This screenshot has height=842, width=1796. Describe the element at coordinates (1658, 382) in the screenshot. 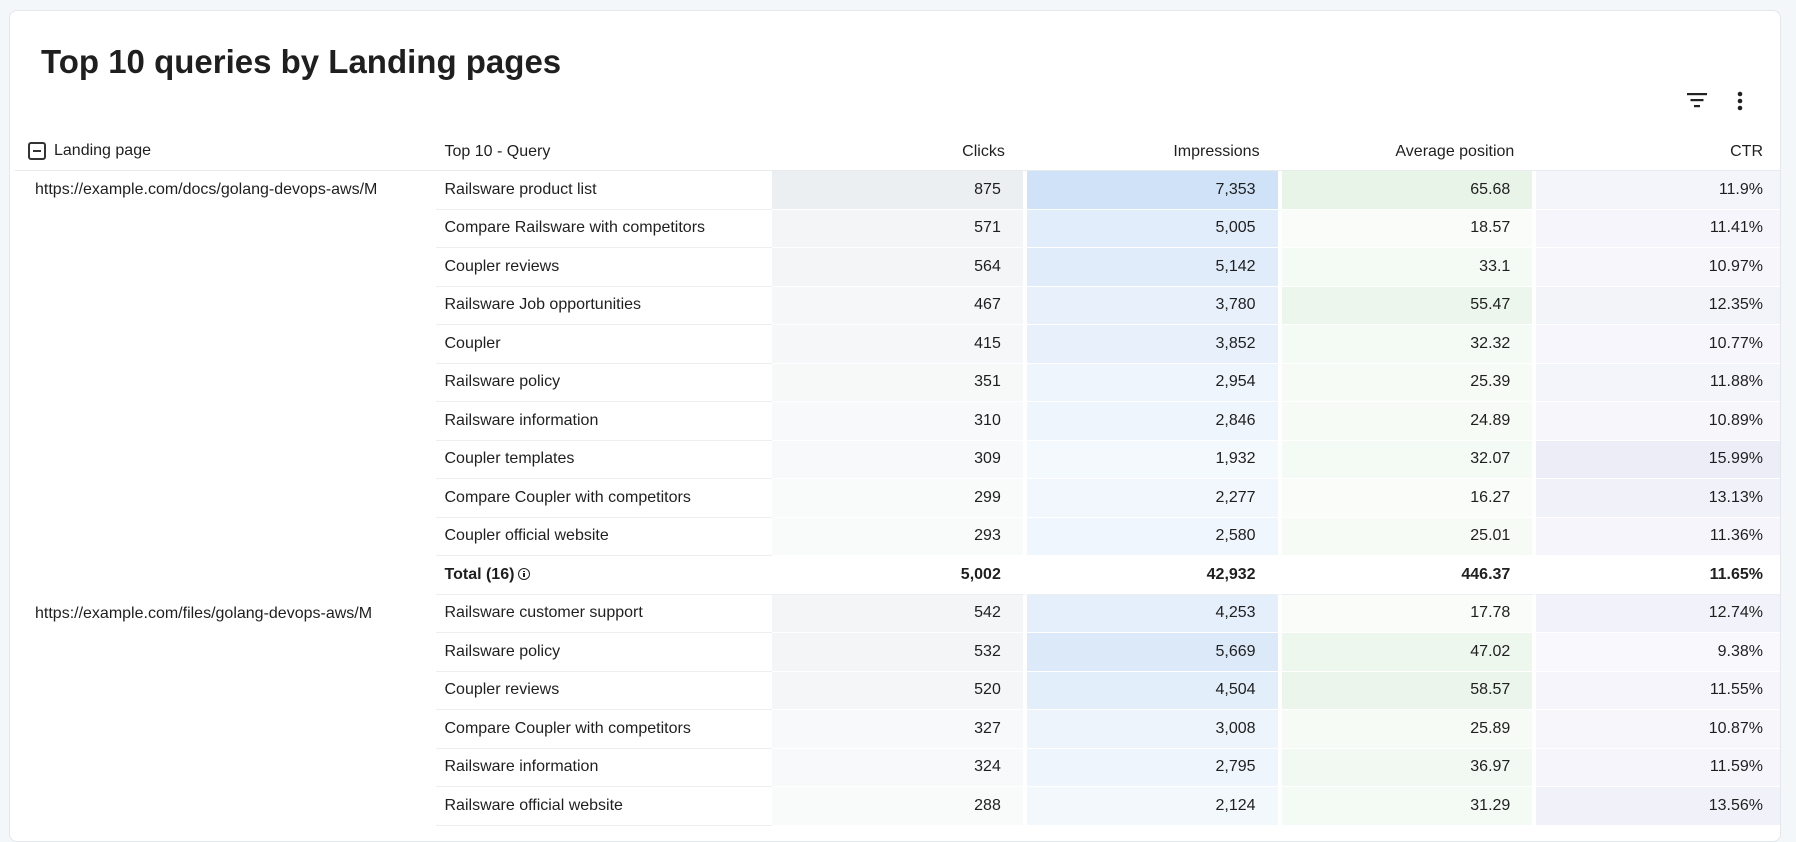

I see `ctr-cell: 11.88%` at that location.